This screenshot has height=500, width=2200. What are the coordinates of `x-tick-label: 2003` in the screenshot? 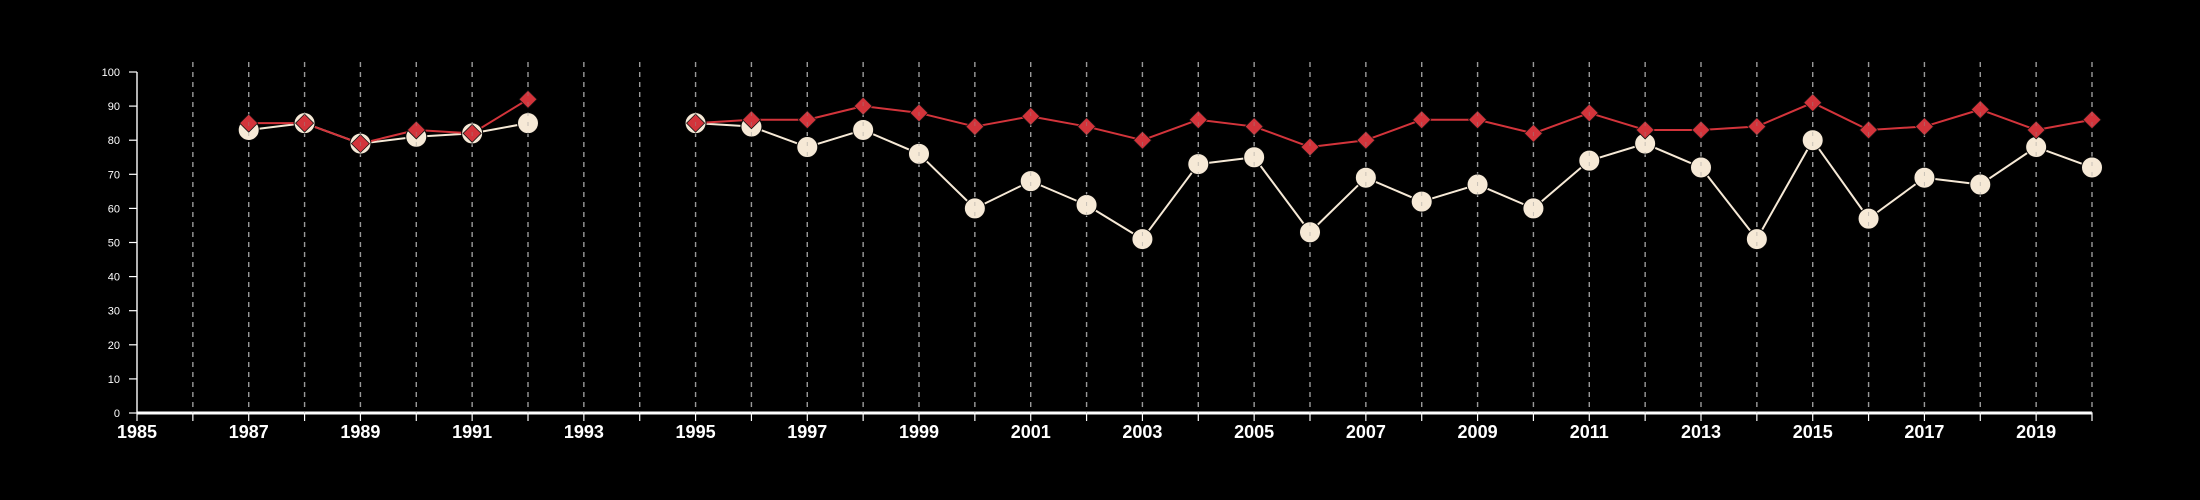 It's located at (1142, 432).